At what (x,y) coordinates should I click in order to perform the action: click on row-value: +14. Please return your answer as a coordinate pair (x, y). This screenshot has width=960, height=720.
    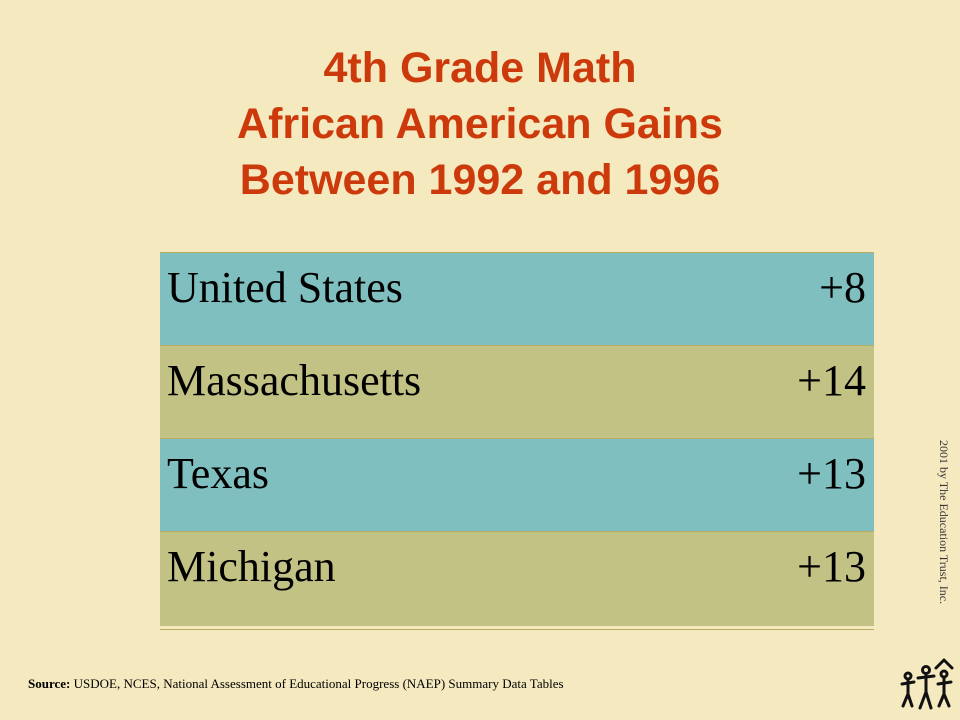
    Looking at the image, I should click on (831, 380).